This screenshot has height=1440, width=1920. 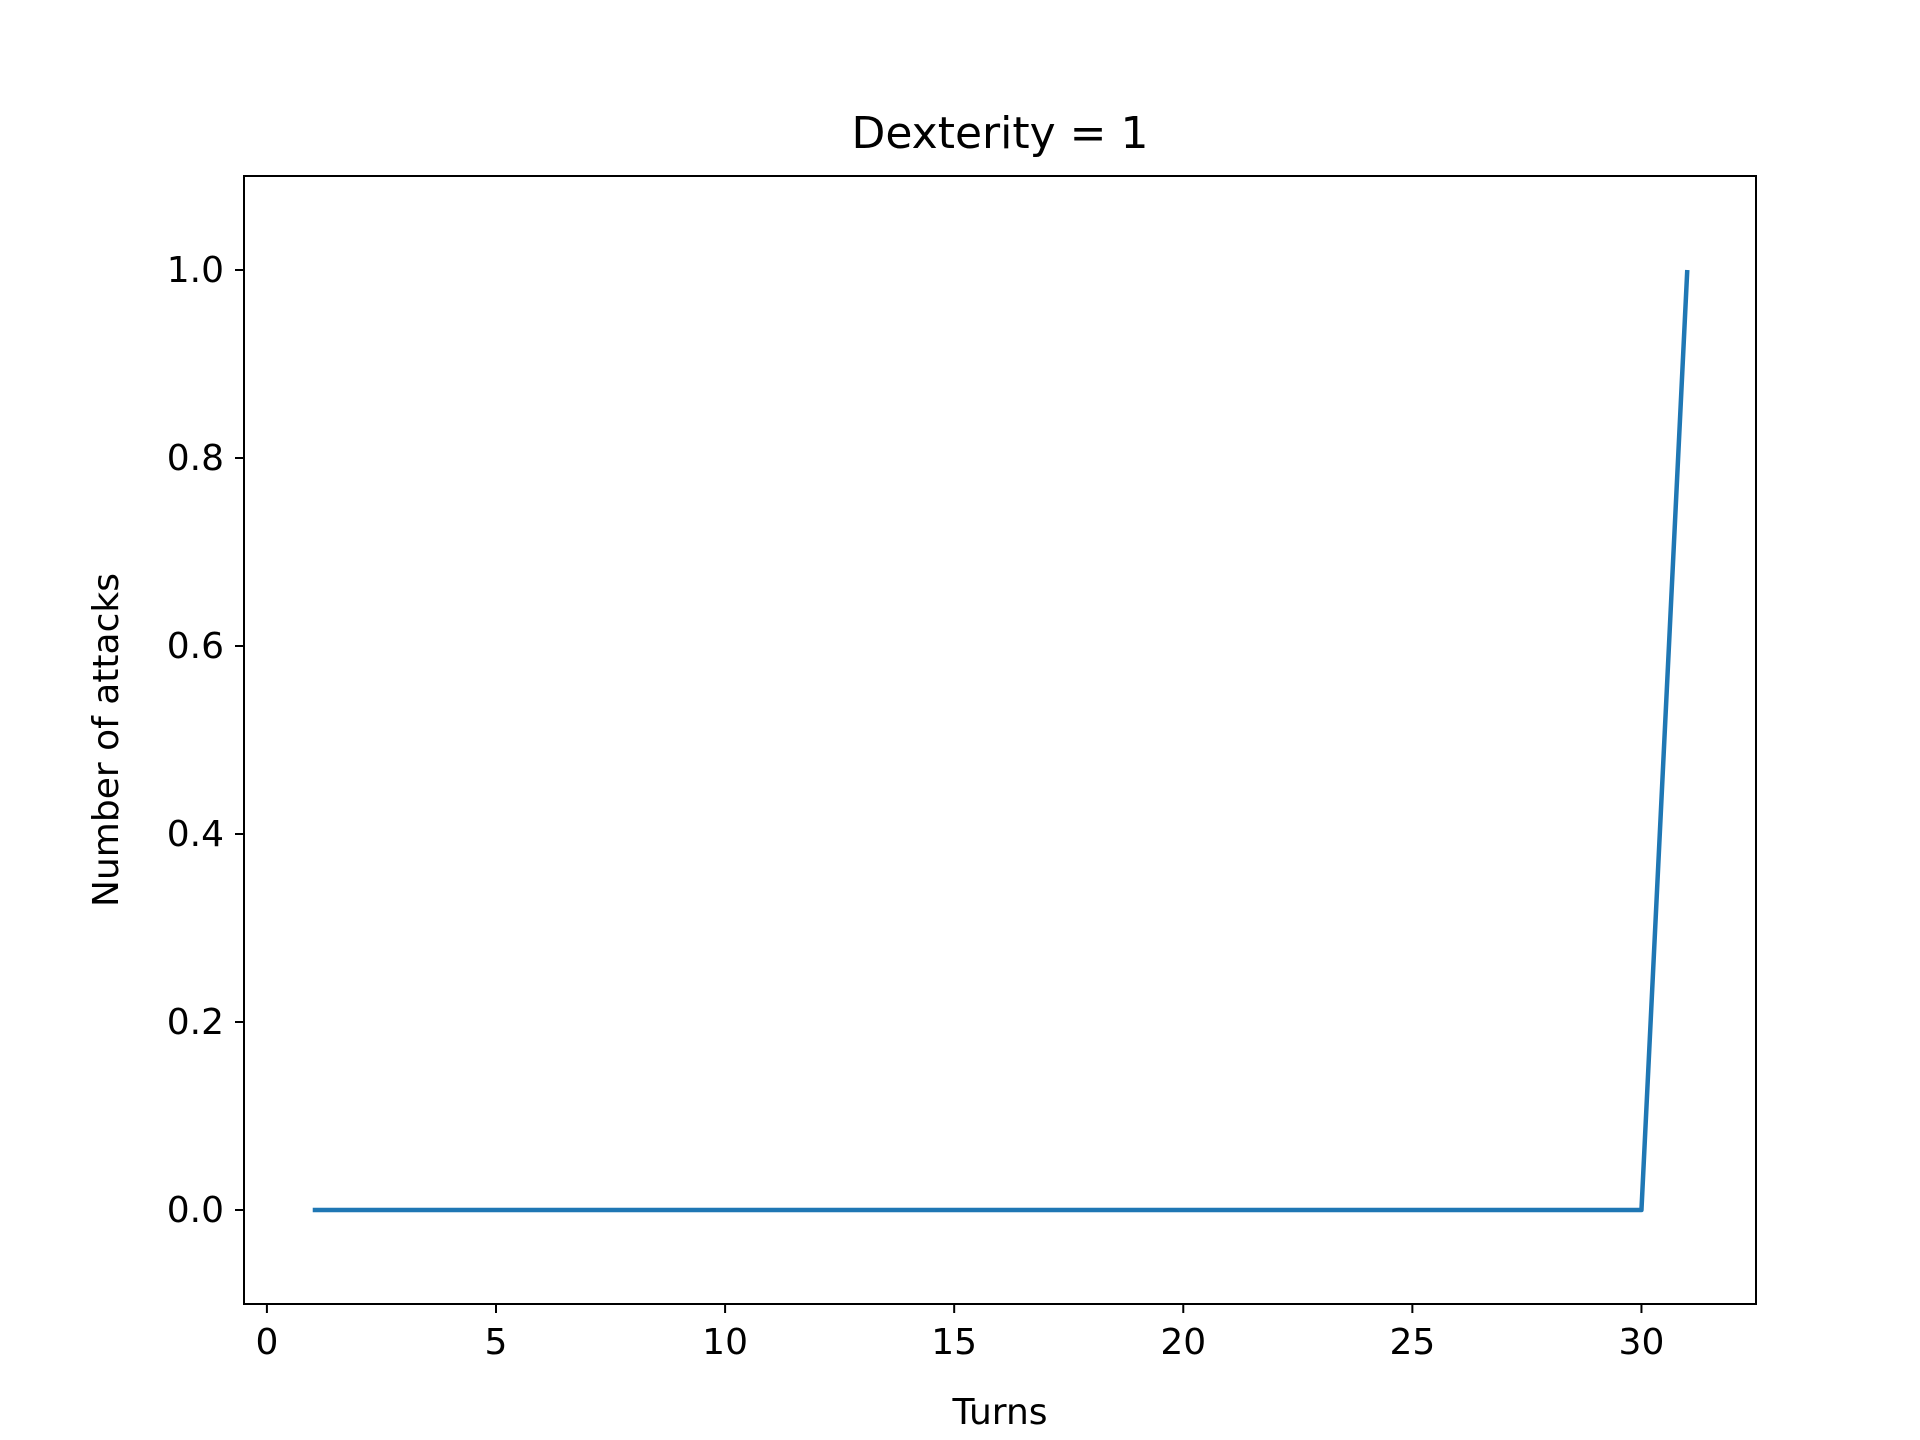 What do you see at coordinates (195, 270) in the screenshot?
I see `y-tick-label: 1.0` at bounding box center [195, 270].